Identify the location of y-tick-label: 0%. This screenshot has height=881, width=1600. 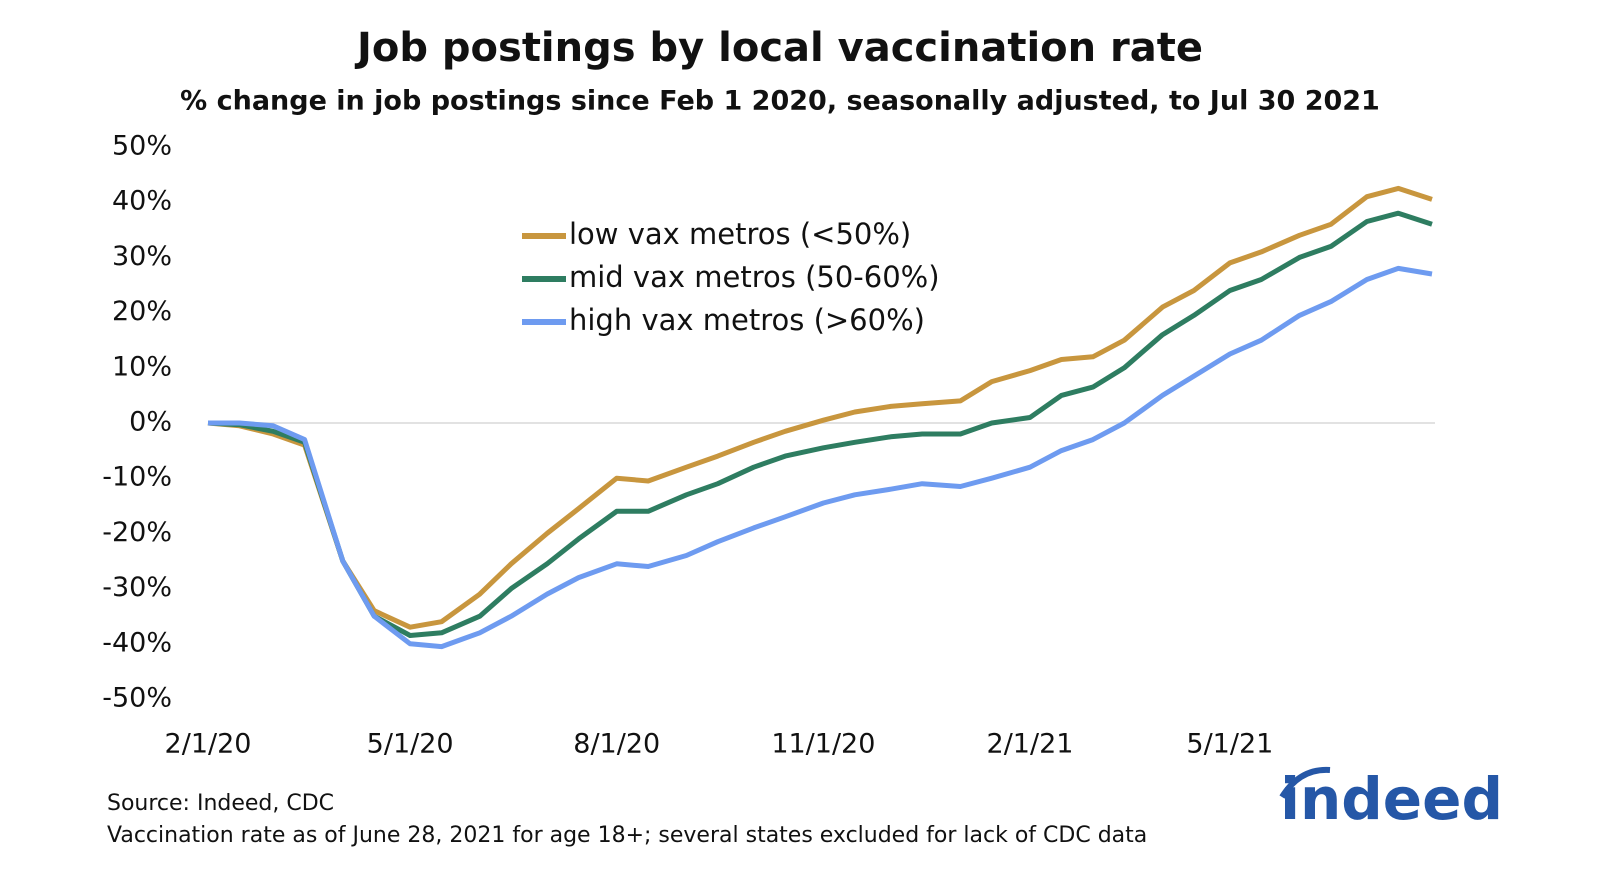
(150, 422).